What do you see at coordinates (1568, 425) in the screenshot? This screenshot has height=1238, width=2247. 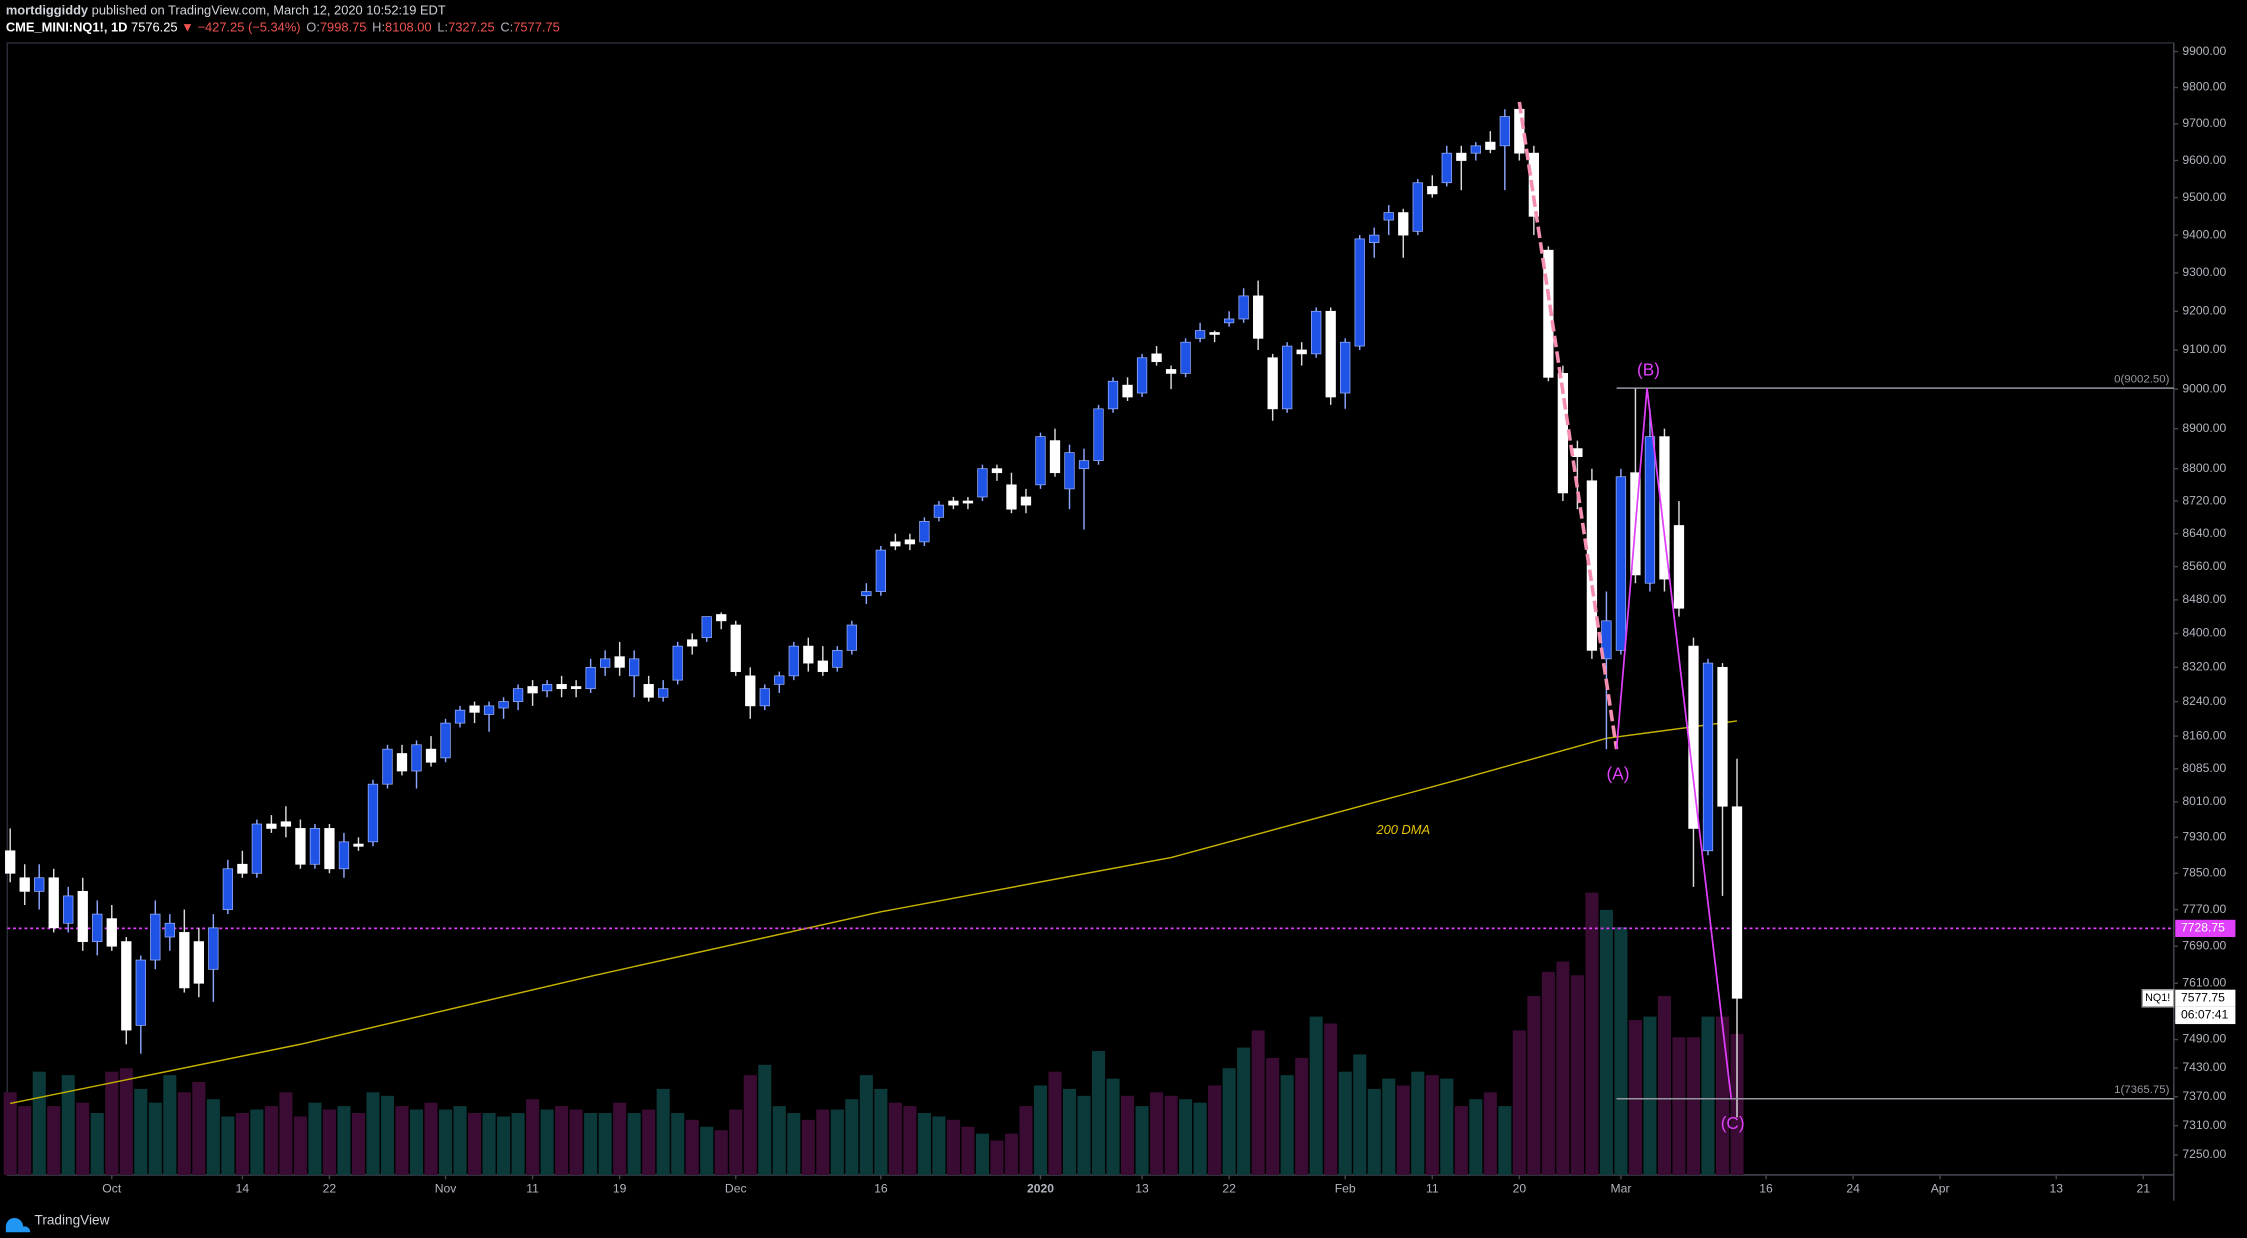 I see `wave-impulse` at bounding box center [1568, 425].